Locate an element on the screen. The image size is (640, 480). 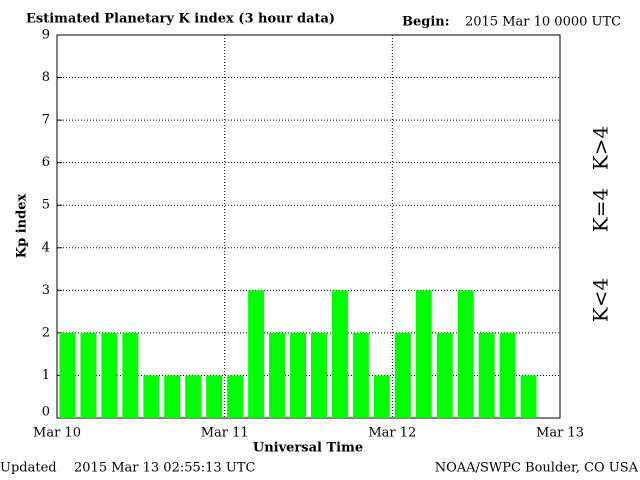
begin-value: 2015 Mar 10 0000 UTC is located at coordinates (543, 22).